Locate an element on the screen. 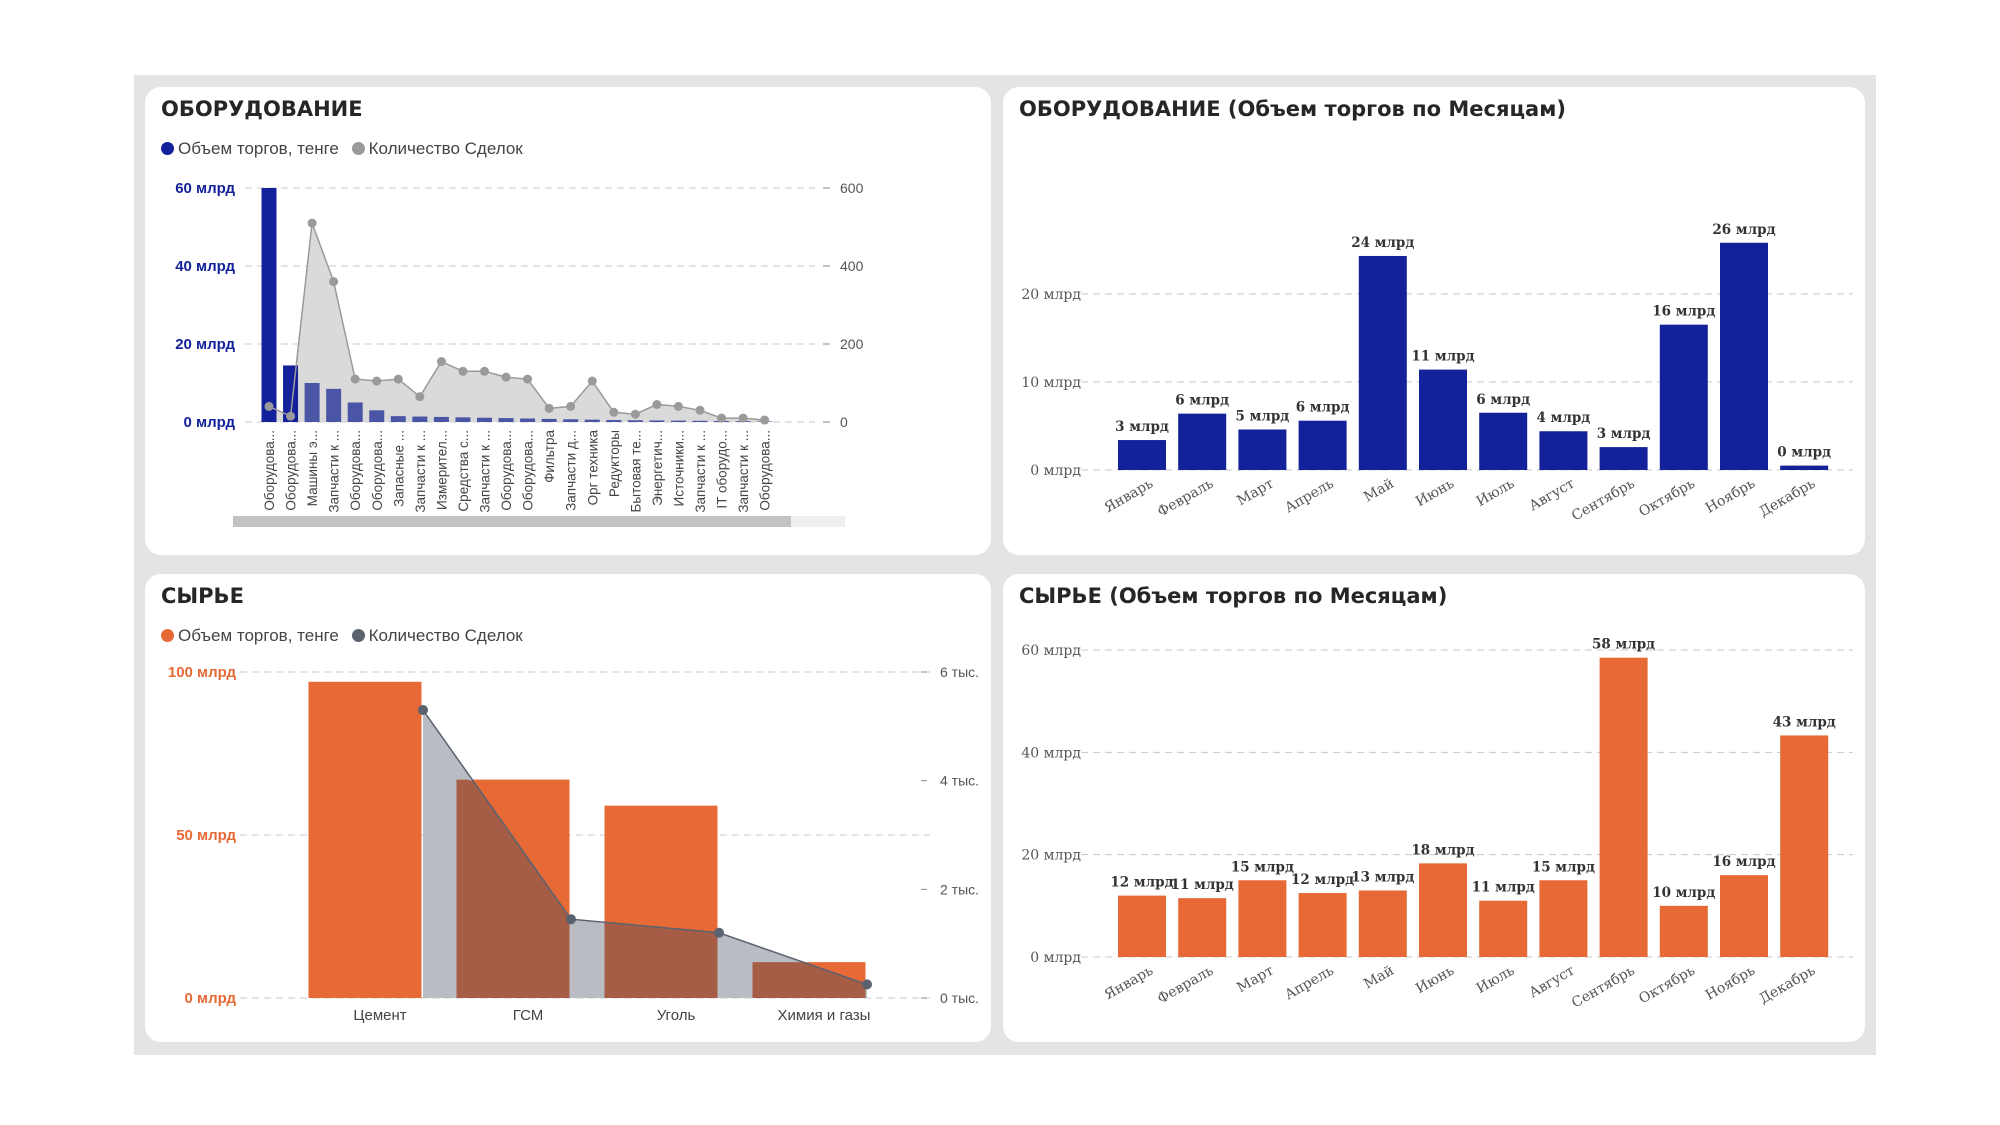 The image size is (2000, 1125). x-tick-label: Май is located at coordinates (1379, 491).